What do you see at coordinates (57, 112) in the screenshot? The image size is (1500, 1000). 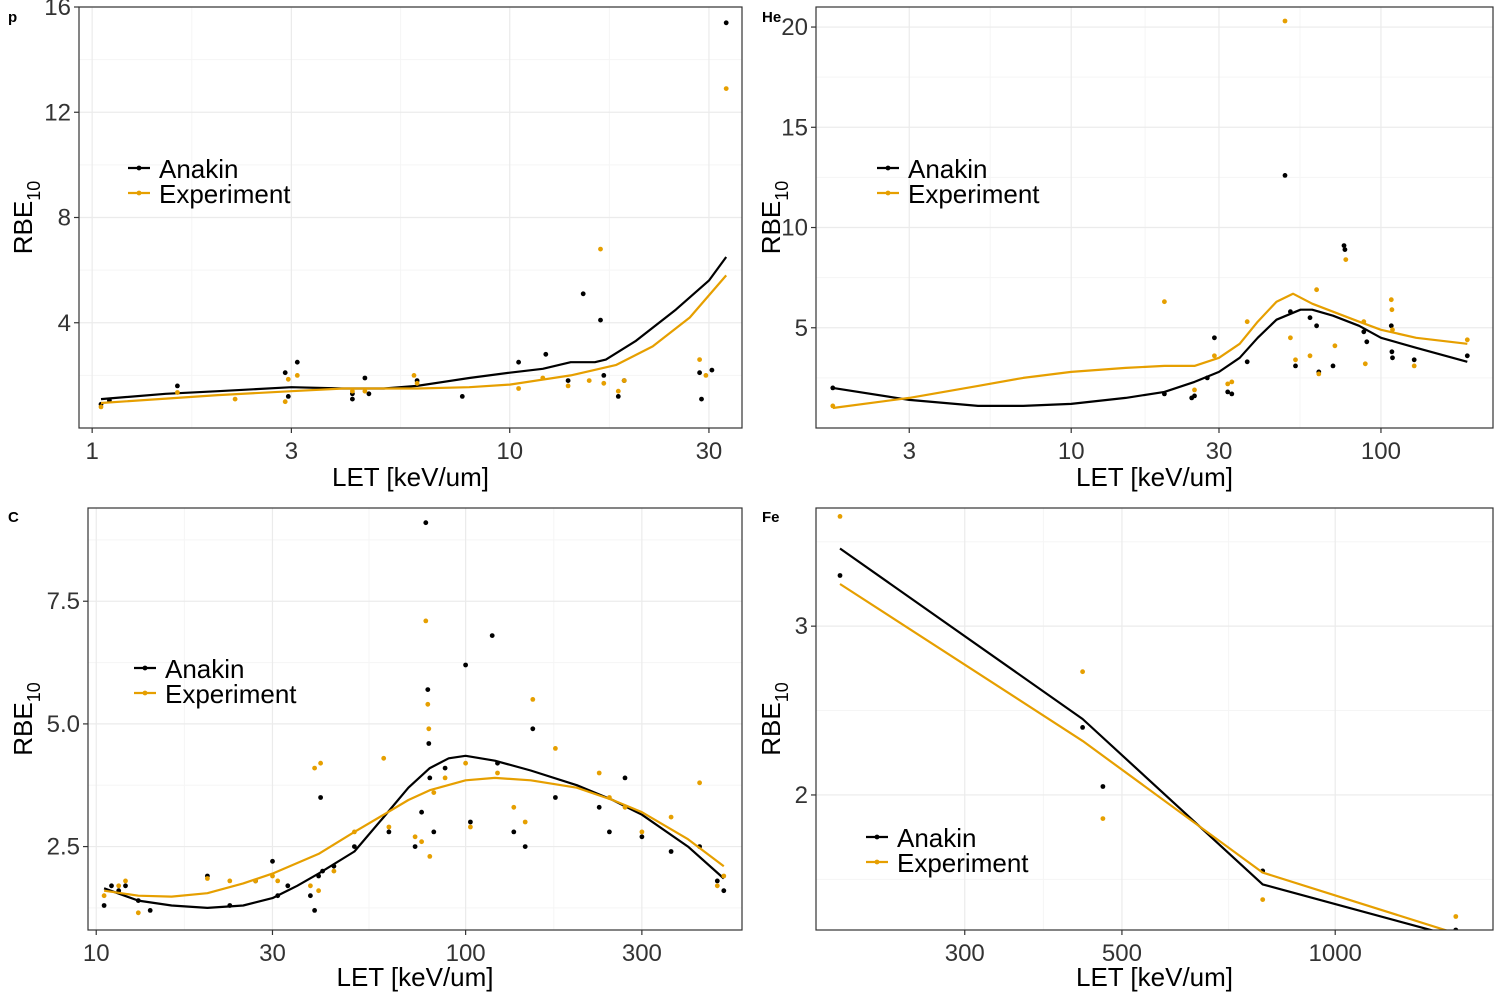 I see `y-tick-label: 12` at bounding box center [57, 112].